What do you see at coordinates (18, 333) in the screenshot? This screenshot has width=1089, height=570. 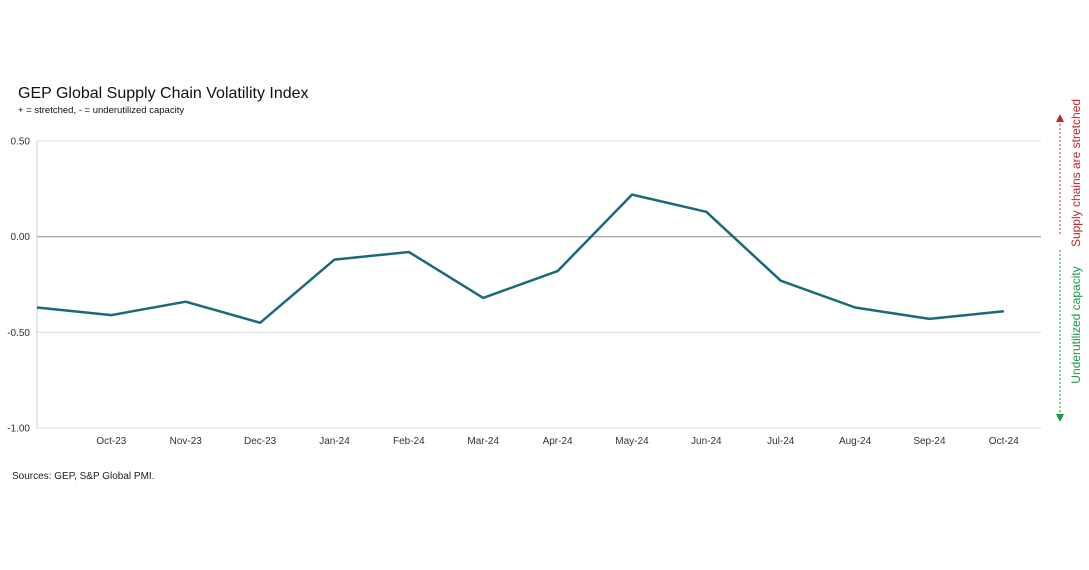 I see `y-tick-label: -0.50` at bounding box center [18, 333].